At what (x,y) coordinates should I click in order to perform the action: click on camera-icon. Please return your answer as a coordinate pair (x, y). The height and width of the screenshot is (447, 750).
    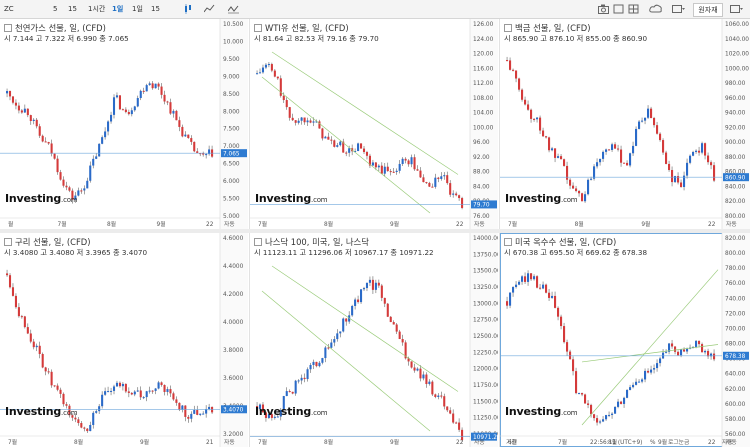
    Looking at the image, I should click on (603, 9).